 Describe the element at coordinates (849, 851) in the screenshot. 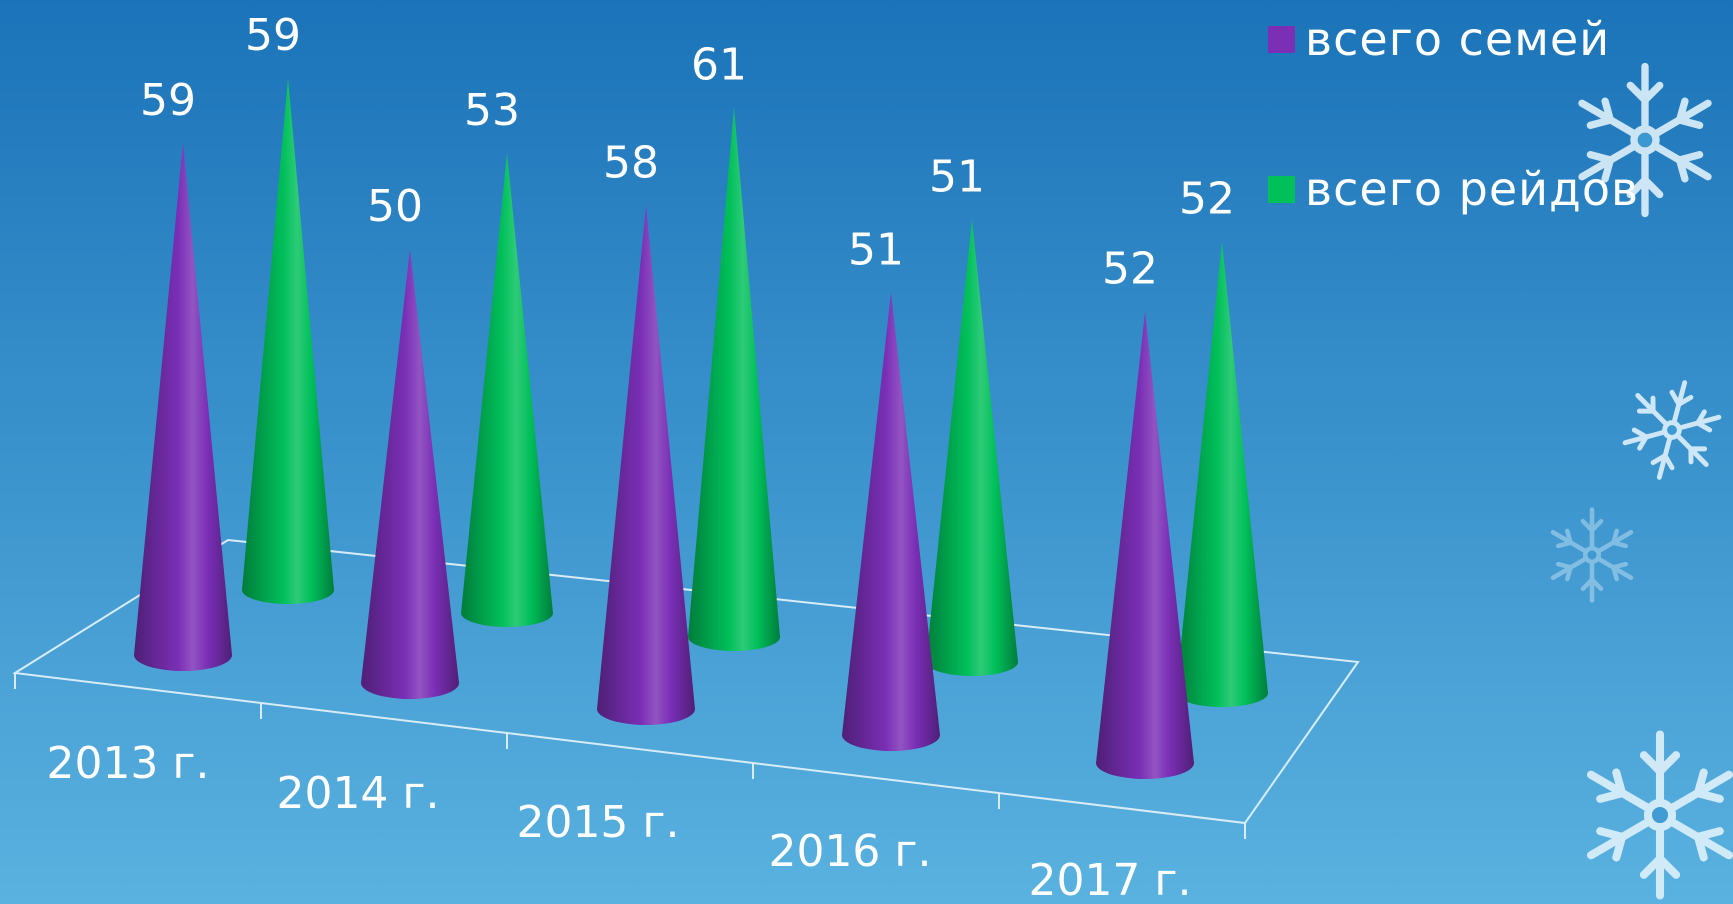

I see `category-label: 2016 г.` at that location.